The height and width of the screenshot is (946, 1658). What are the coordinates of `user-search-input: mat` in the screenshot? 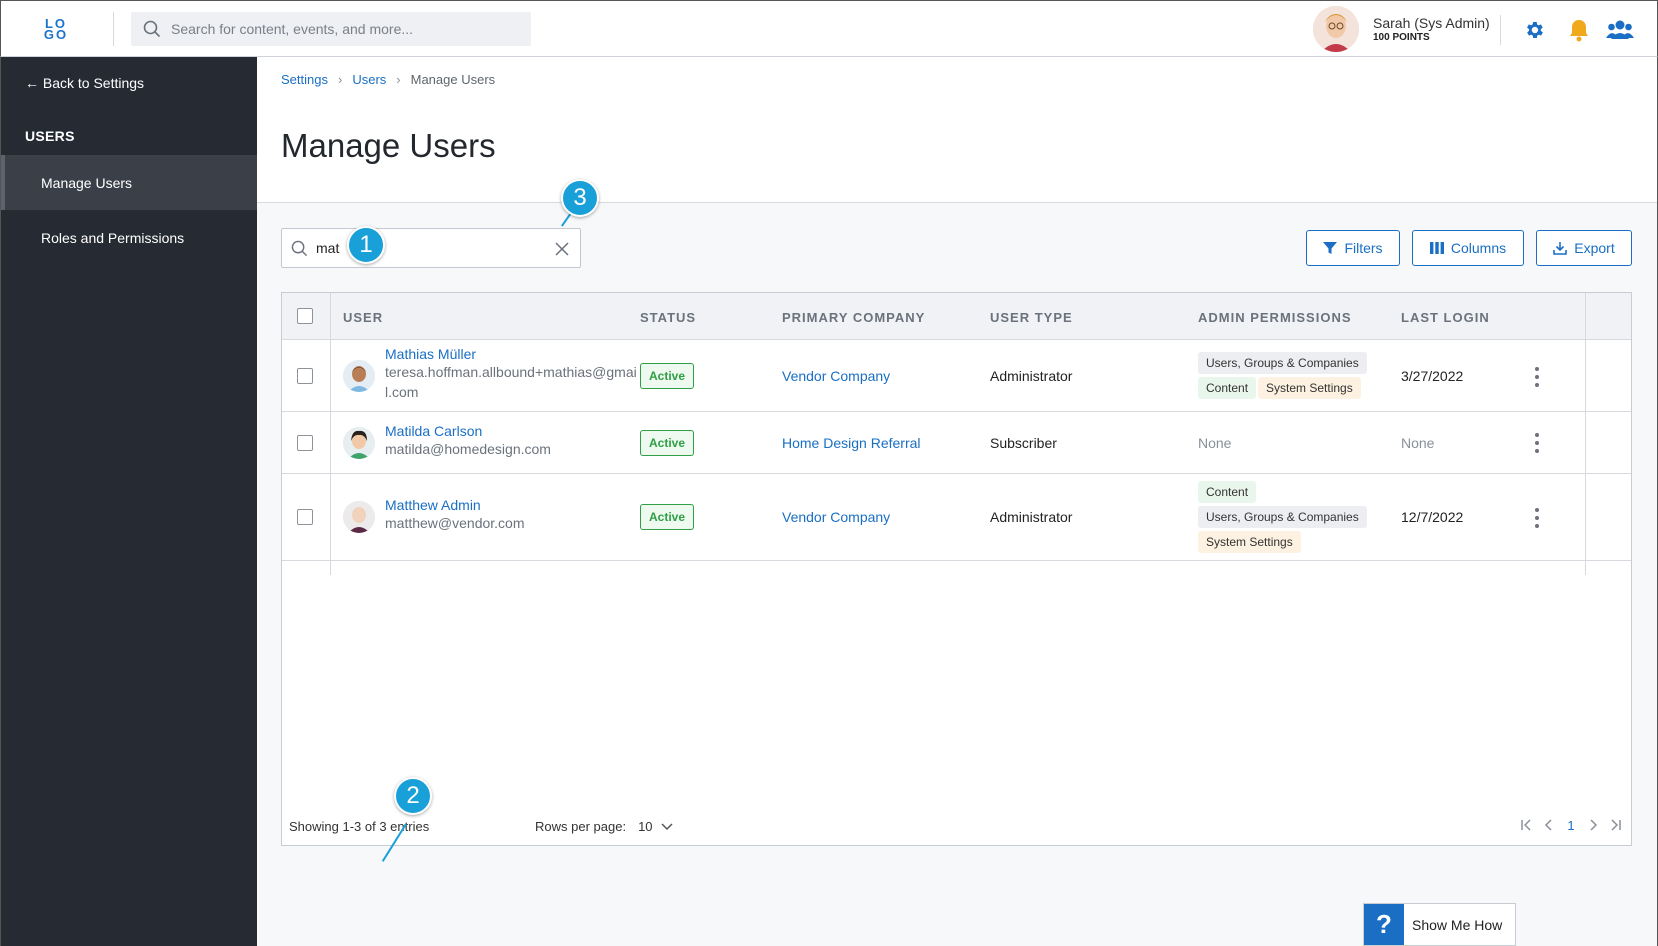 It's located at (431, 248).